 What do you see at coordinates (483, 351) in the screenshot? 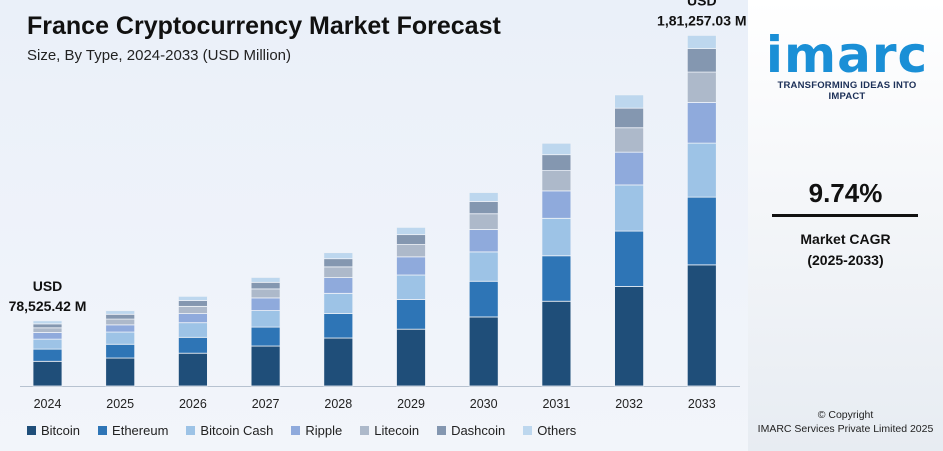
I see `bar-segment-bitcoin-2030` at bounding box center [483, 351].